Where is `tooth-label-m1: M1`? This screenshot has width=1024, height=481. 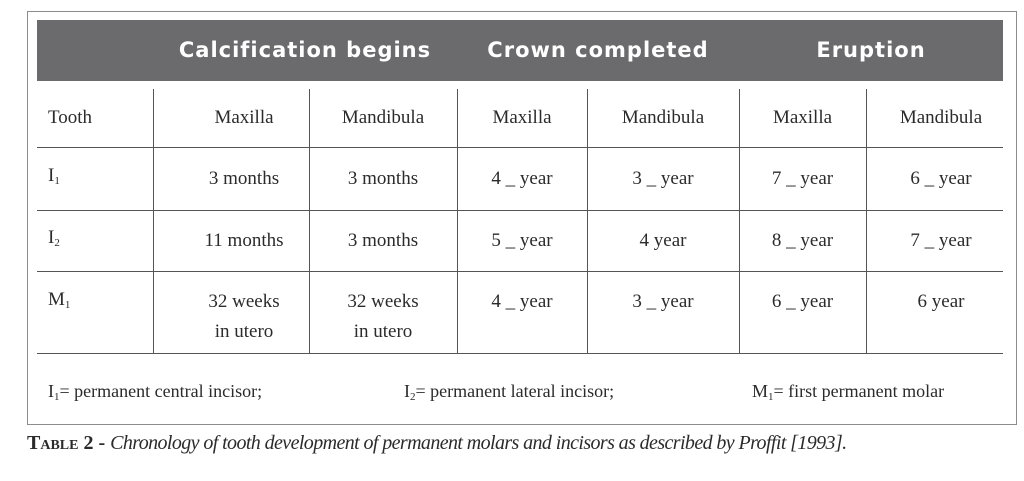
tooth-label-m1: M1 is located at coordinates (59, 299).